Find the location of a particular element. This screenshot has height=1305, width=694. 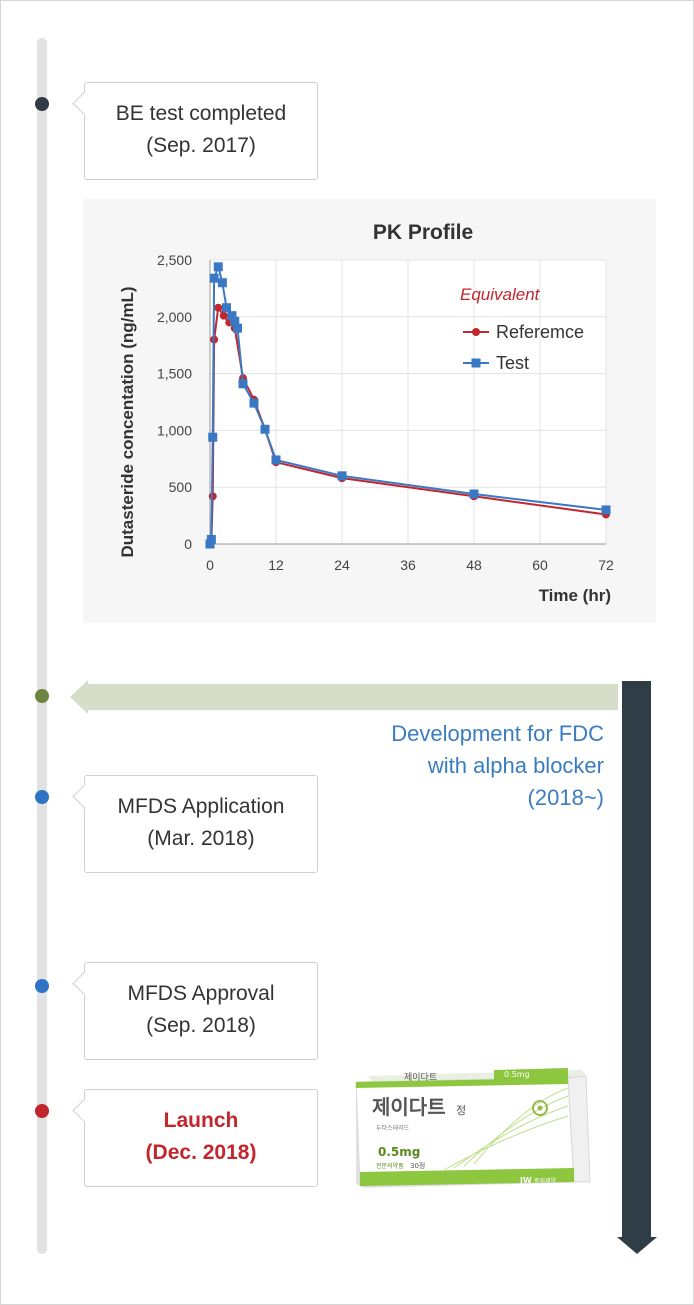

fdc-line2: with alpha blocker is located at coordinates (515, 765).